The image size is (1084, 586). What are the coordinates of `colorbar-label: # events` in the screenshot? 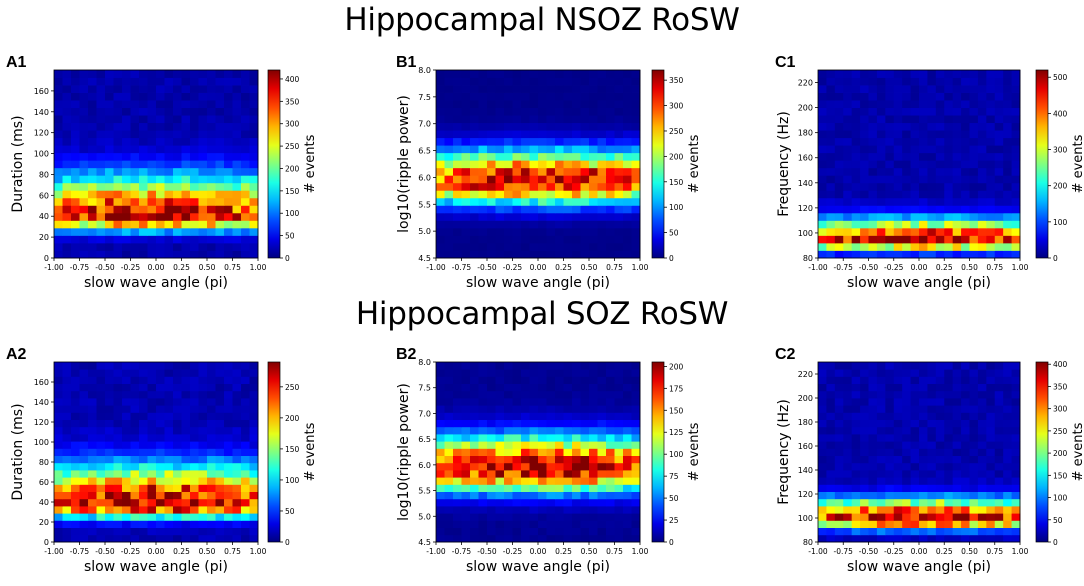 It's located at (310, 163).